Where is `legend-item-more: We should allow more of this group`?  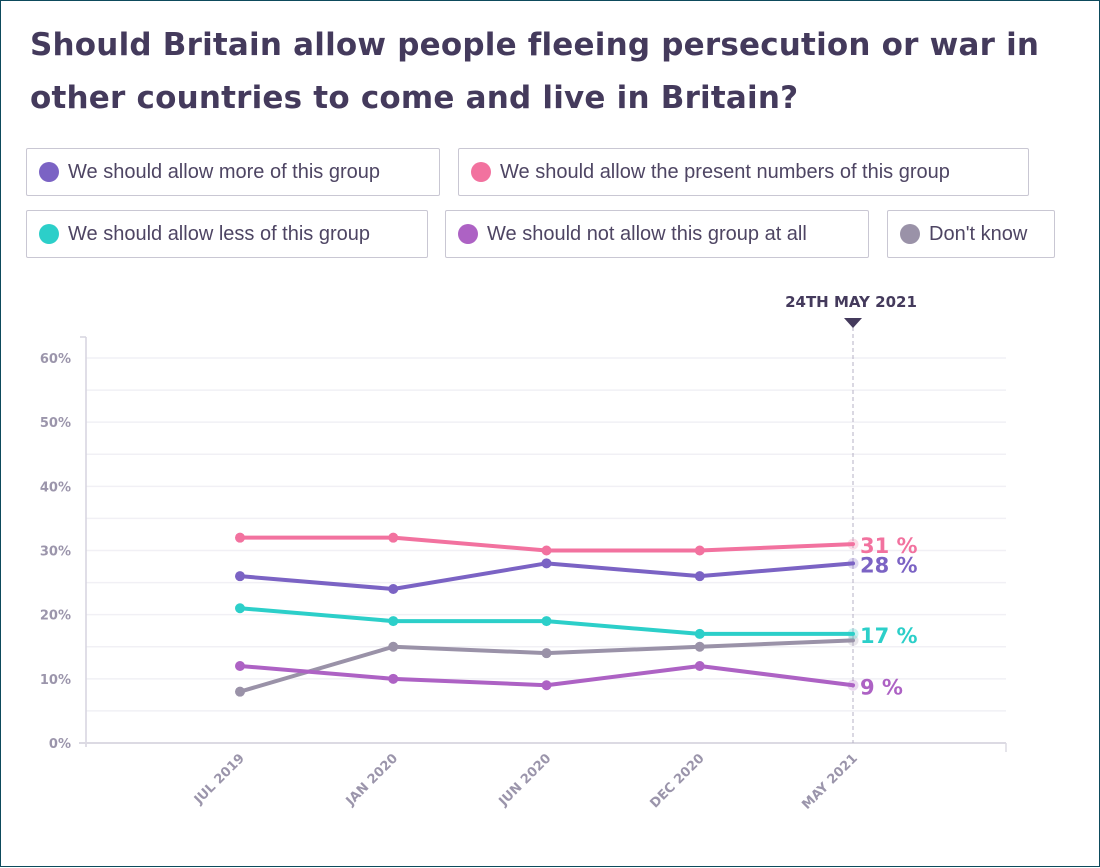 legend-item-more: We should allow more of this group is located at coordinates (233, 172).